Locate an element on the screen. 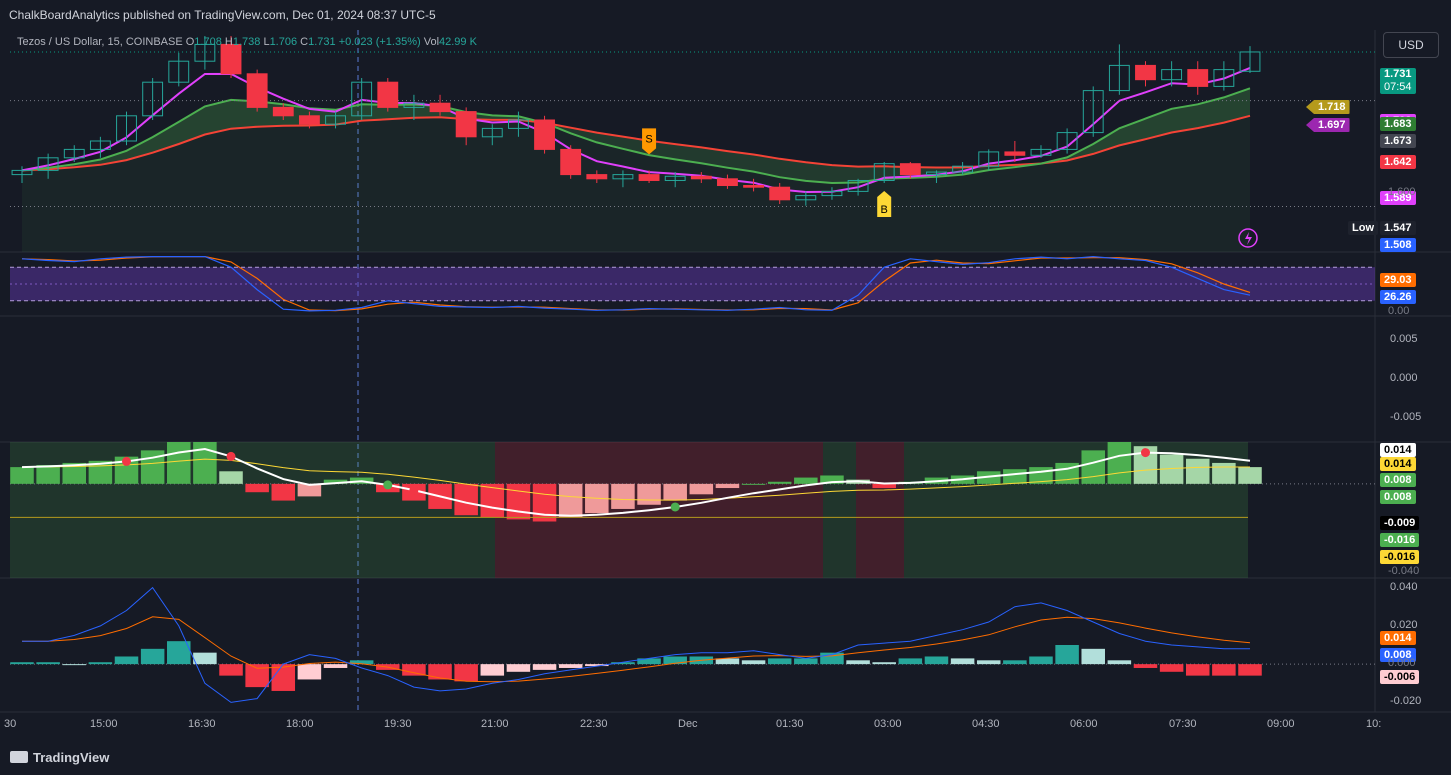 The width and height of the screenshot is (1451, 775). stoch-value-label: 29.03 is located at coordinates (1398, 280).